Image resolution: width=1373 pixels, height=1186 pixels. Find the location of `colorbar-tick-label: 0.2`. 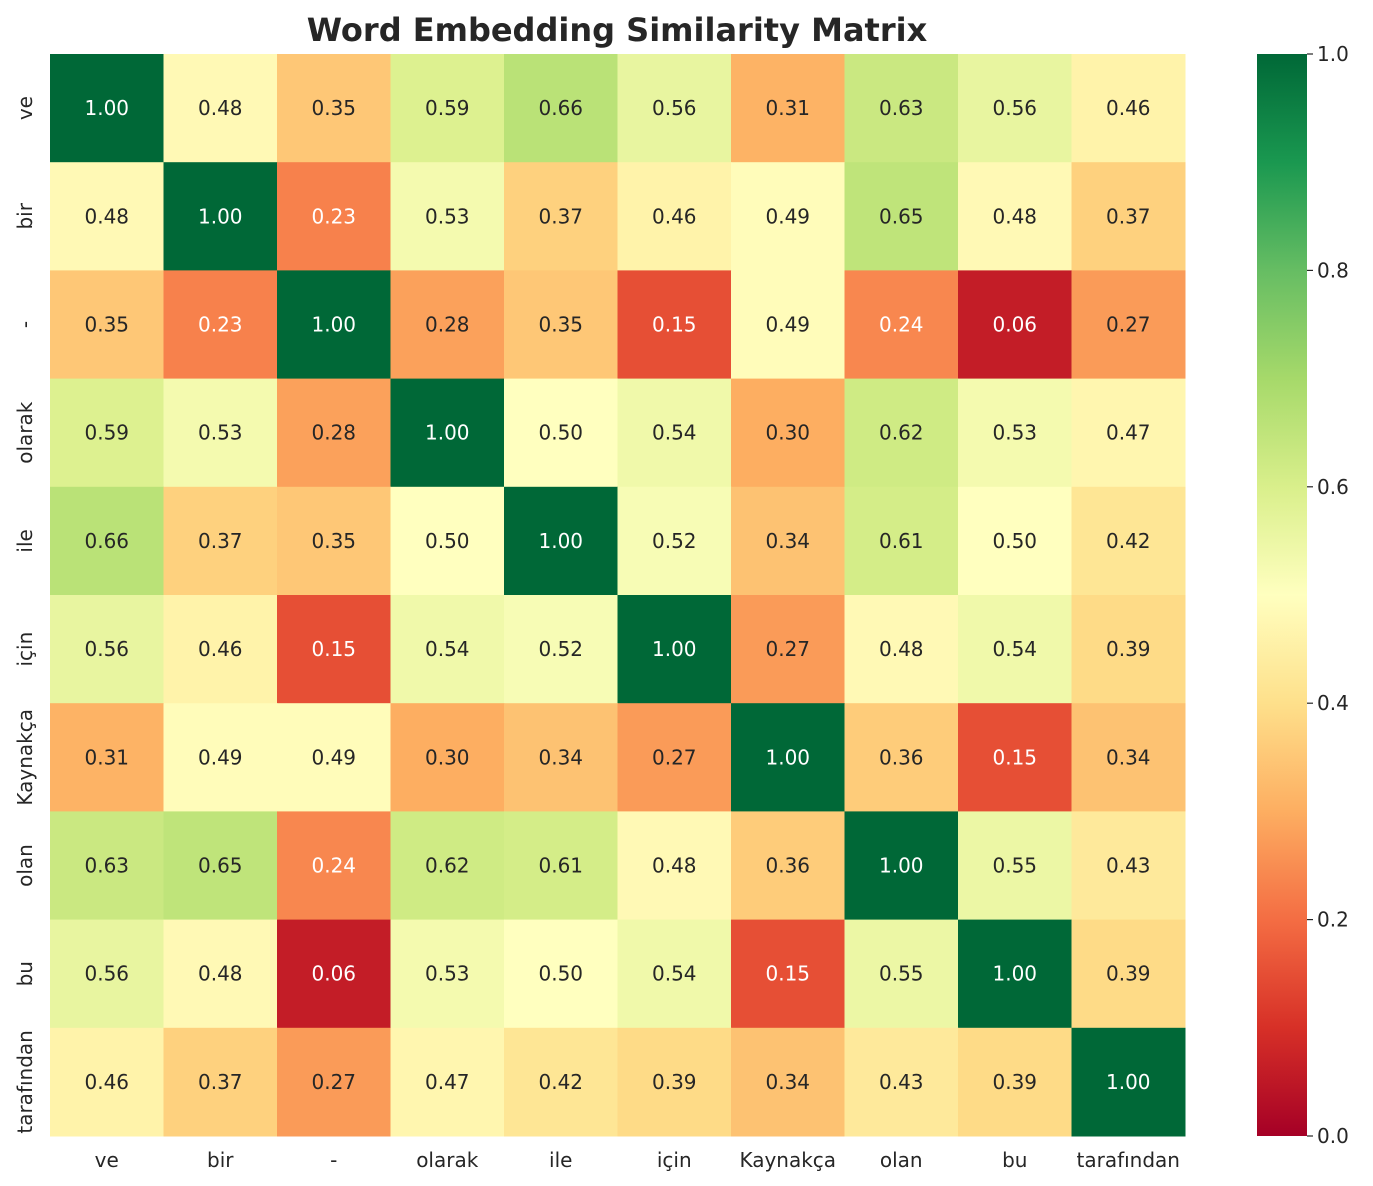

colorbar-tick-label: 0.2 is located at coordinates (1333, 920).